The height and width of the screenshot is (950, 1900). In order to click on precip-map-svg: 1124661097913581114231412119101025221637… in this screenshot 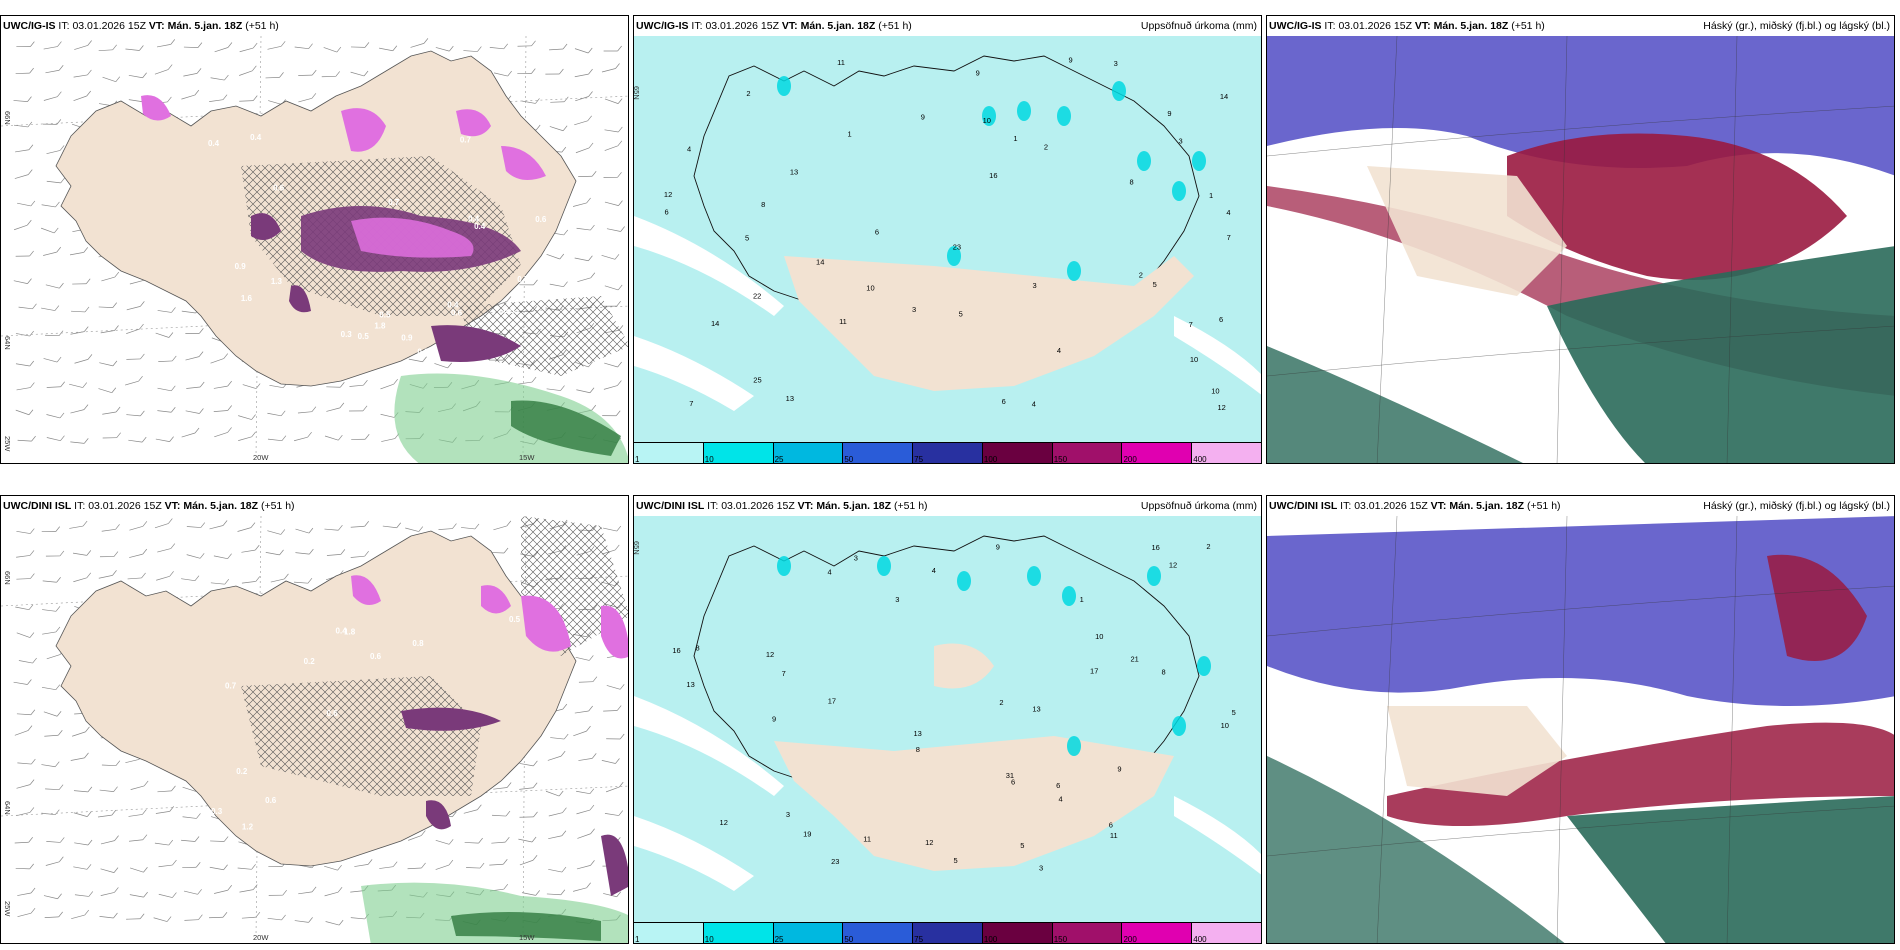, I will do `click(947, 240)`.